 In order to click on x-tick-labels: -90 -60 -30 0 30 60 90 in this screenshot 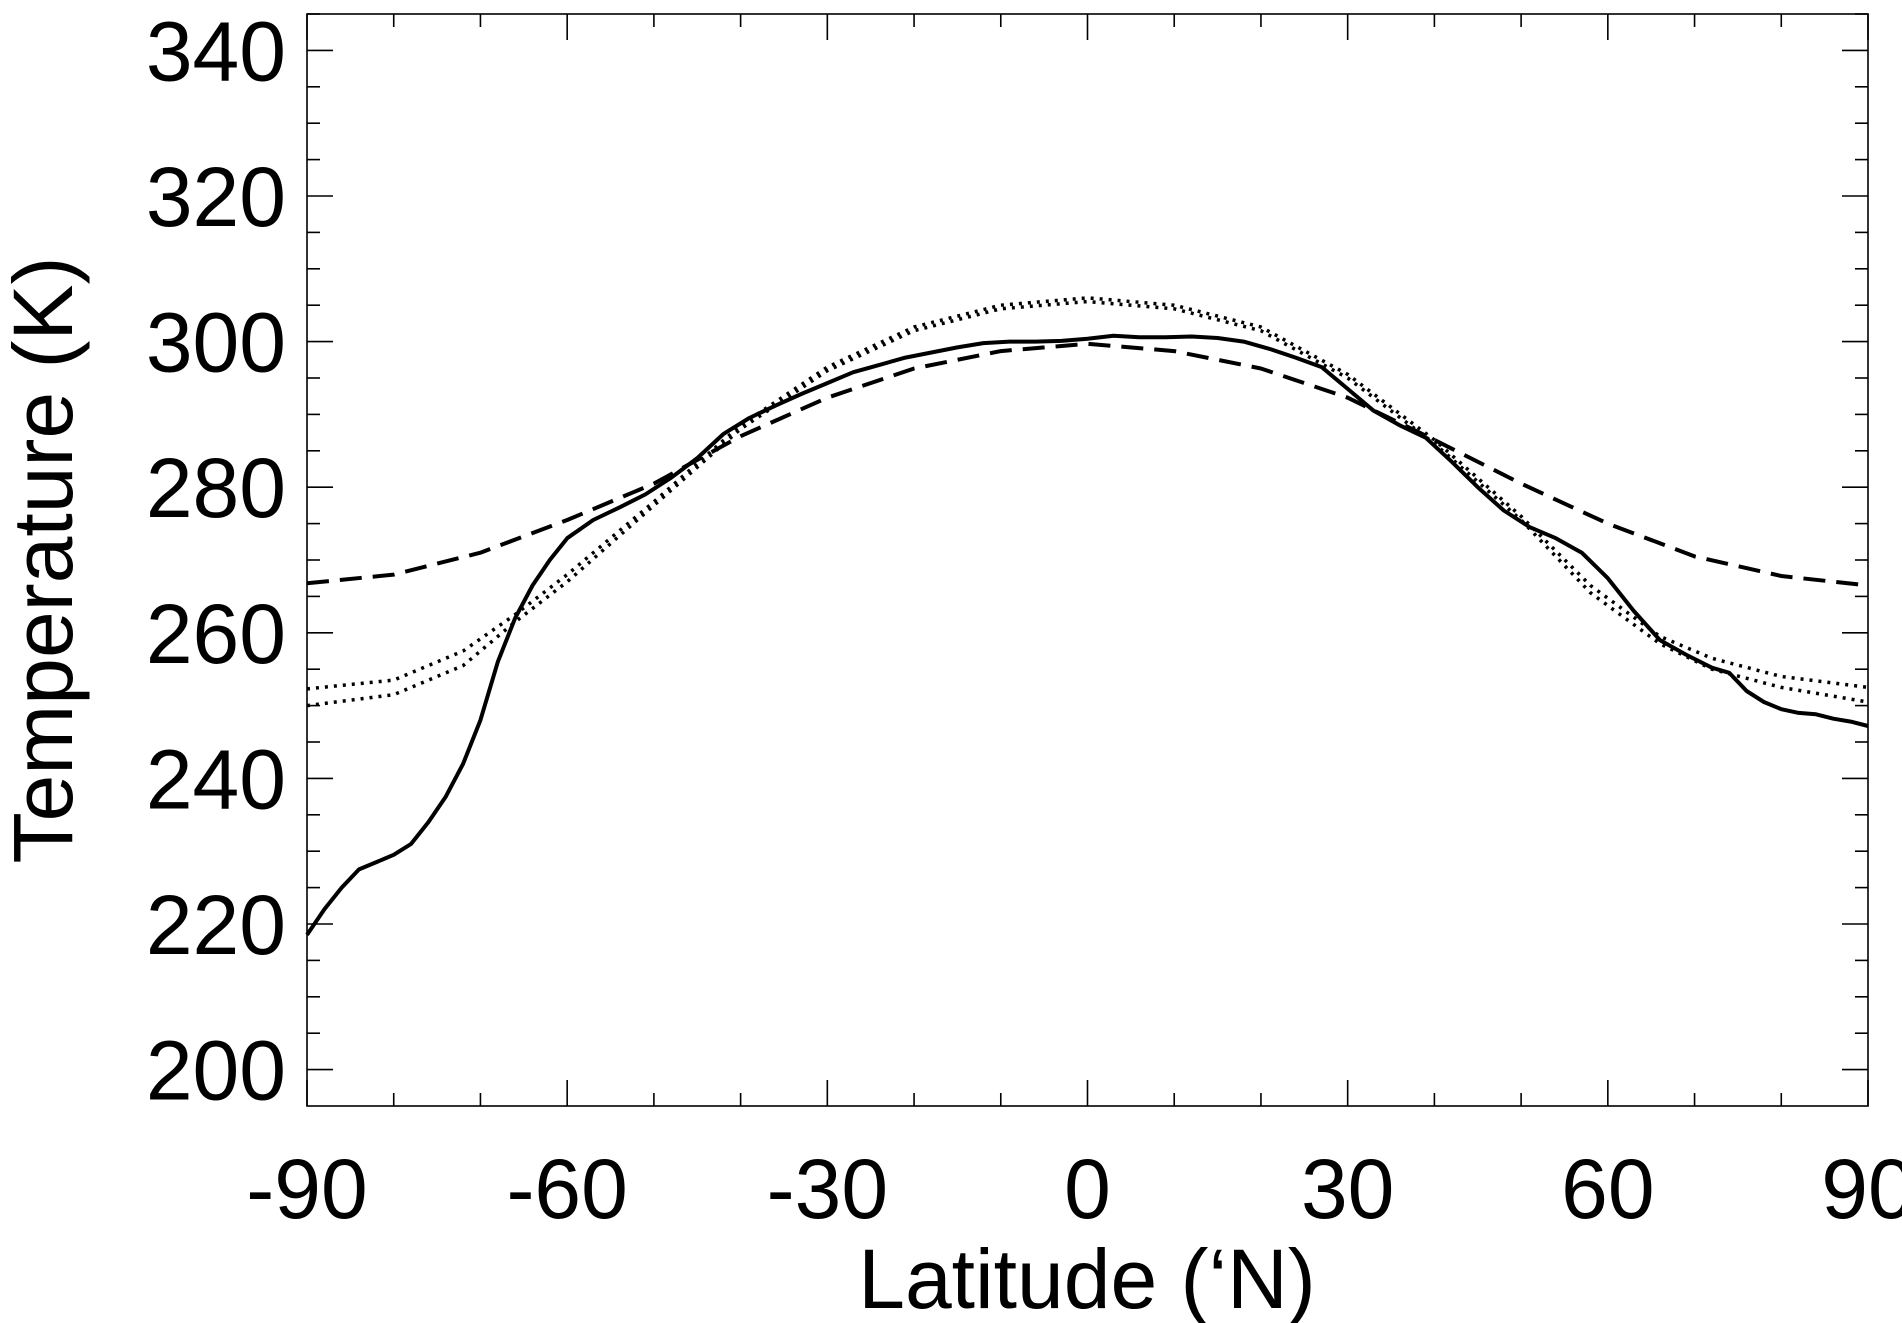, I will do `click(1074, 1189)`.